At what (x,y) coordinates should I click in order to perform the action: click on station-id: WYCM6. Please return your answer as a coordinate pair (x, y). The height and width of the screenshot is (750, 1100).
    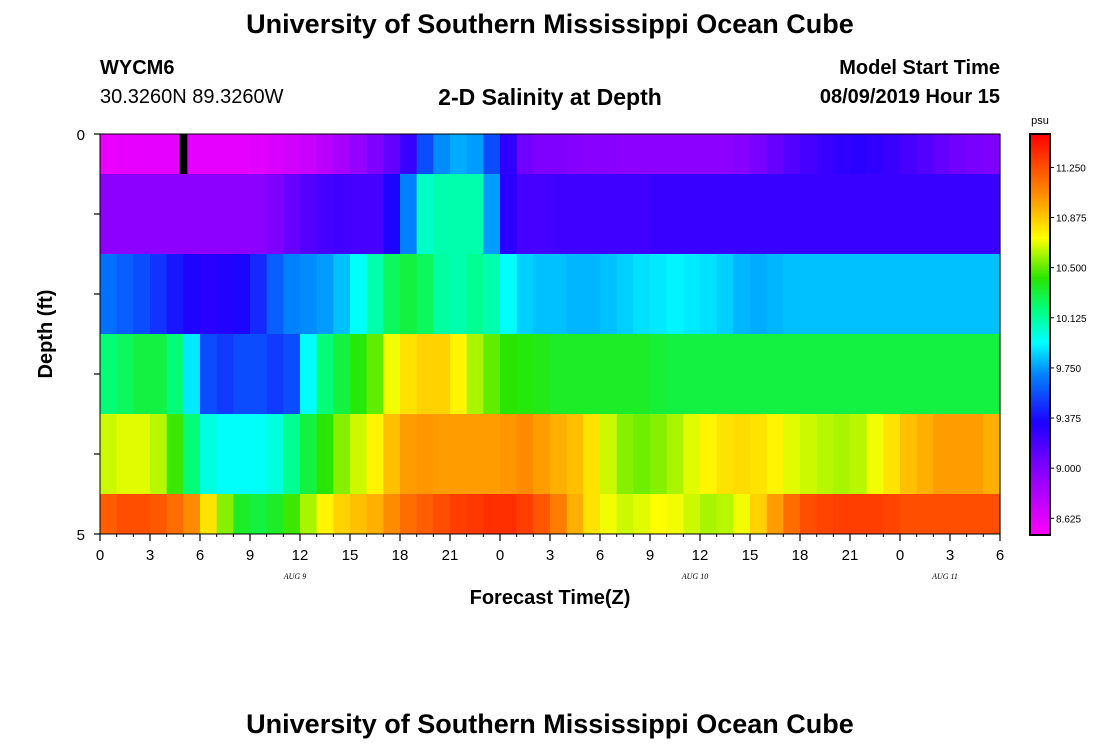
    Looking at the image, I should click on (137, 68).